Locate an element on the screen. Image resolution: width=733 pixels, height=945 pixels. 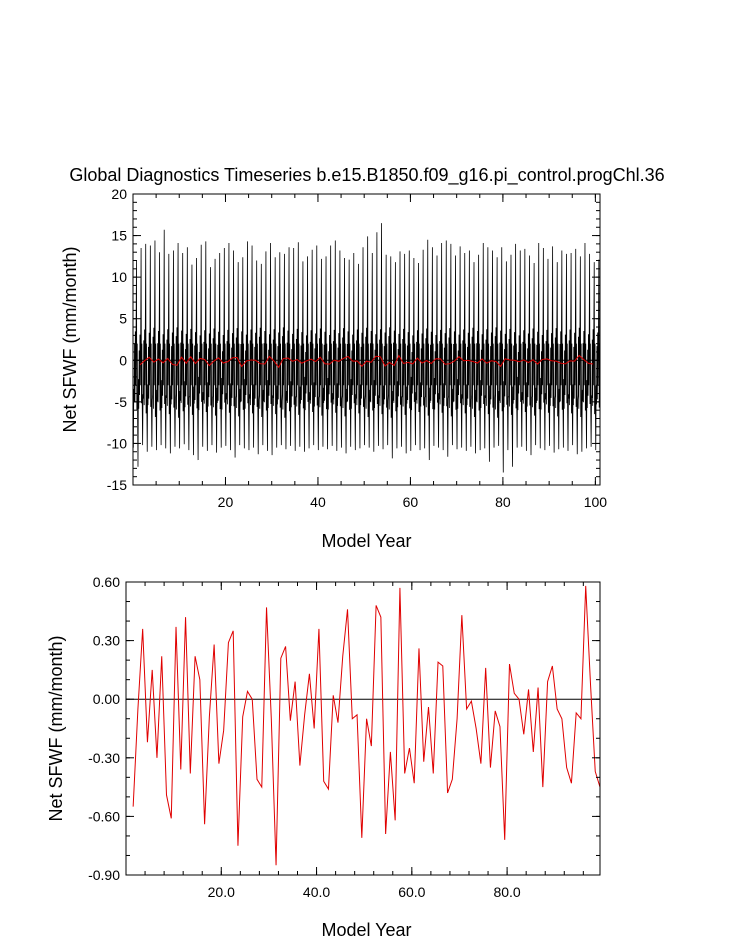
top-x-tick-label: 40 is located at coordinates (318, 502).